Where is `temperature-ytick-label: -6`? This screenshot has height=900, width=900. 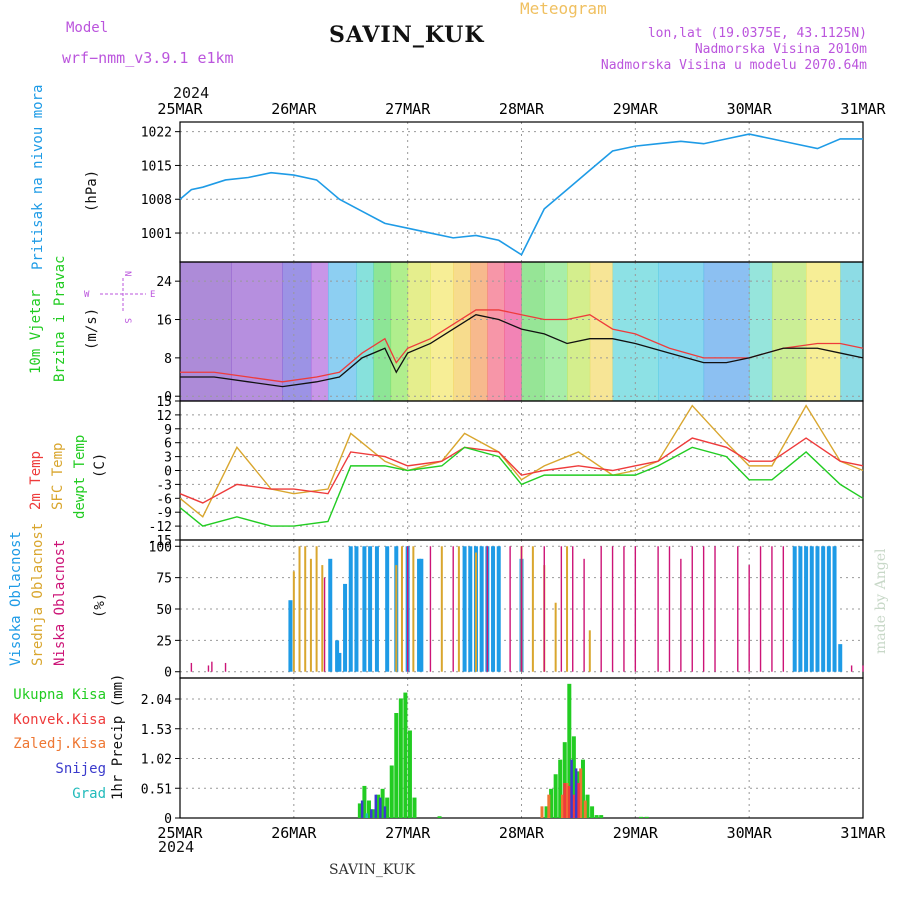 temperature-ytick-label: -6 is located at coordinates (164, 499).